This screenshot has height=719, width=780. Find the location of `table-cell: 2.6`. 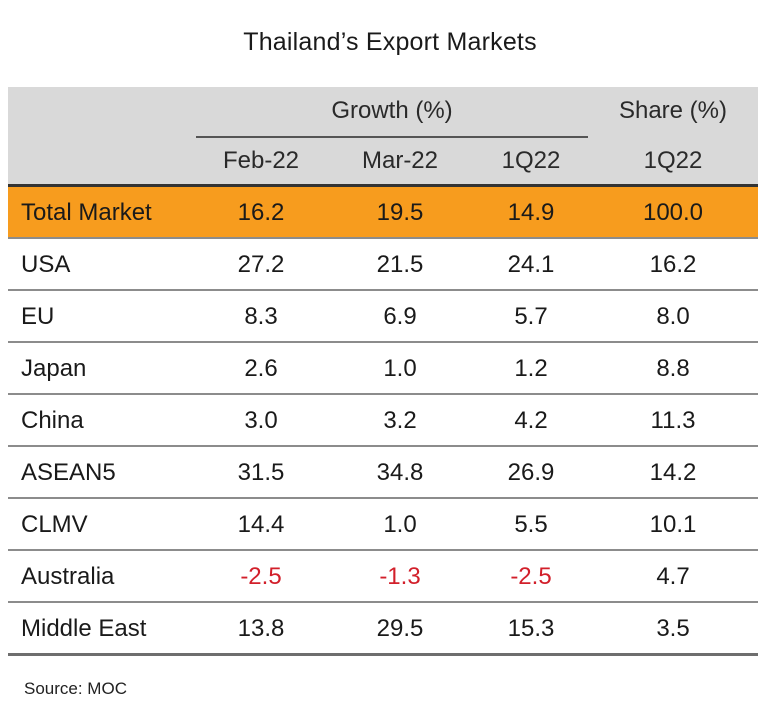

table-cell: 2.6 is located at coordinates (261, 368).